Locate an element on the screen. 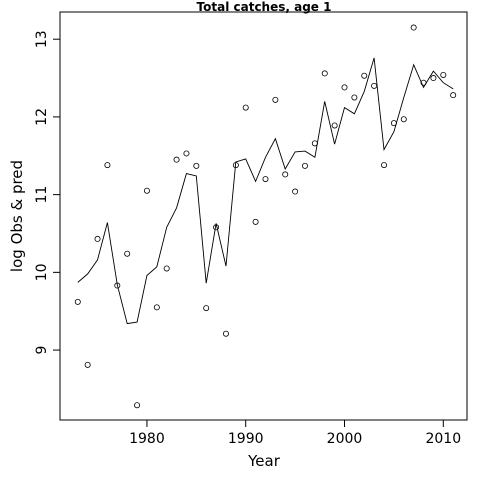 This screenshot has height=480, width=480. y-tick-label: 13 is located at coordinates (42, 39).